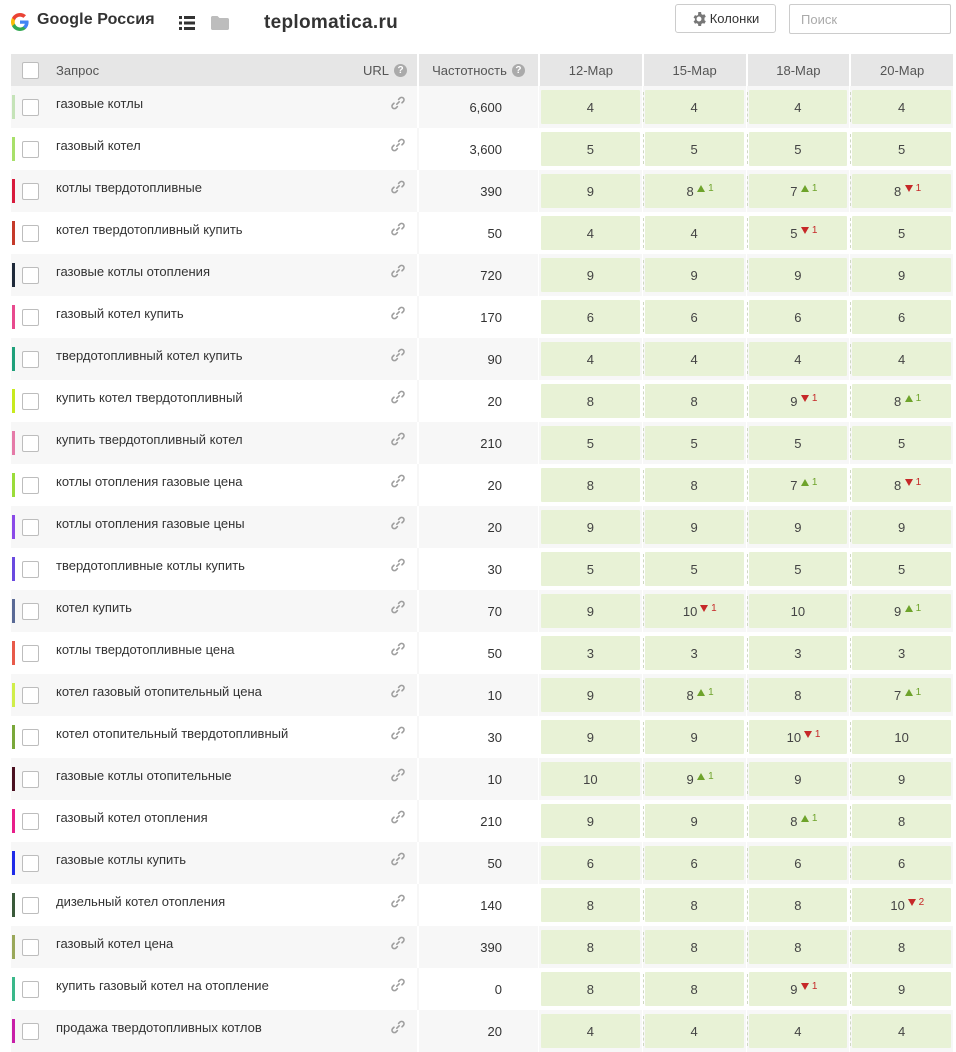  Describe the element at coordinates (141, 901) in the screenshot. I see `query-text: дизельный котел отопления` at that location.